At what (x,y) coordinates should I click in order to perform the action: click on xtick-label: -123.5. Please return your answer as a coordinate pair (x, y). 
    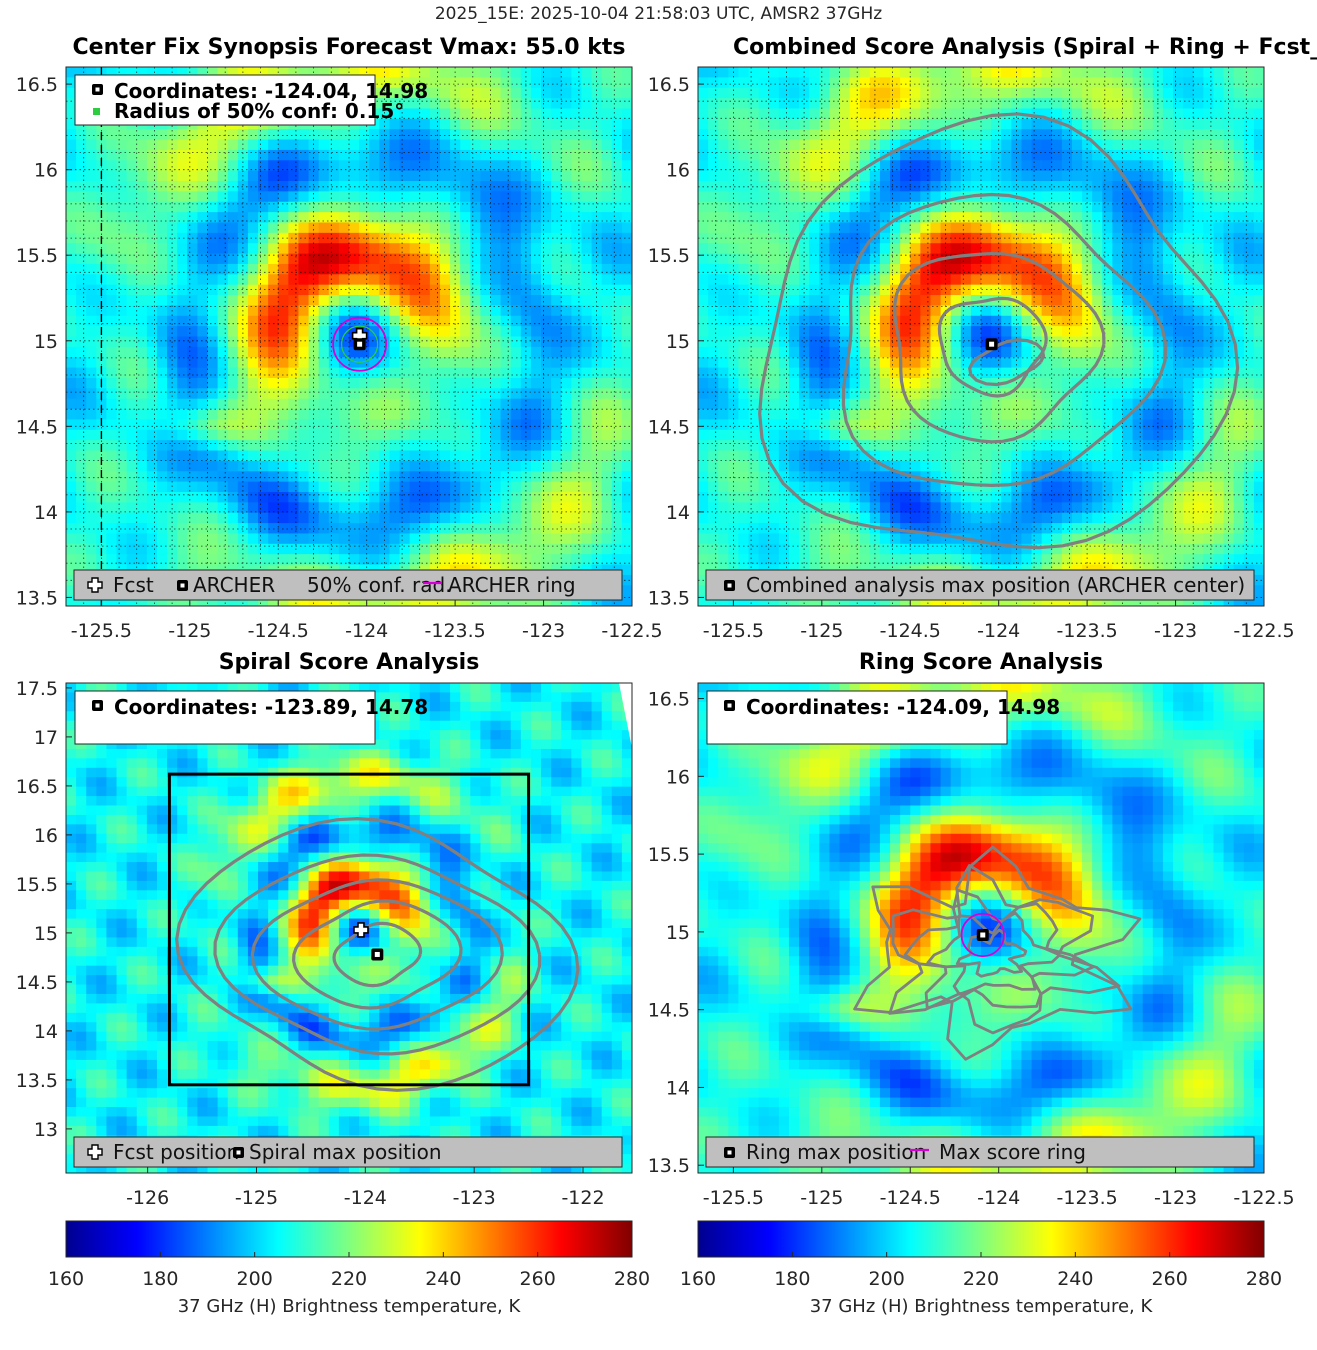
    Looking at the image, I should click on (455, 631).